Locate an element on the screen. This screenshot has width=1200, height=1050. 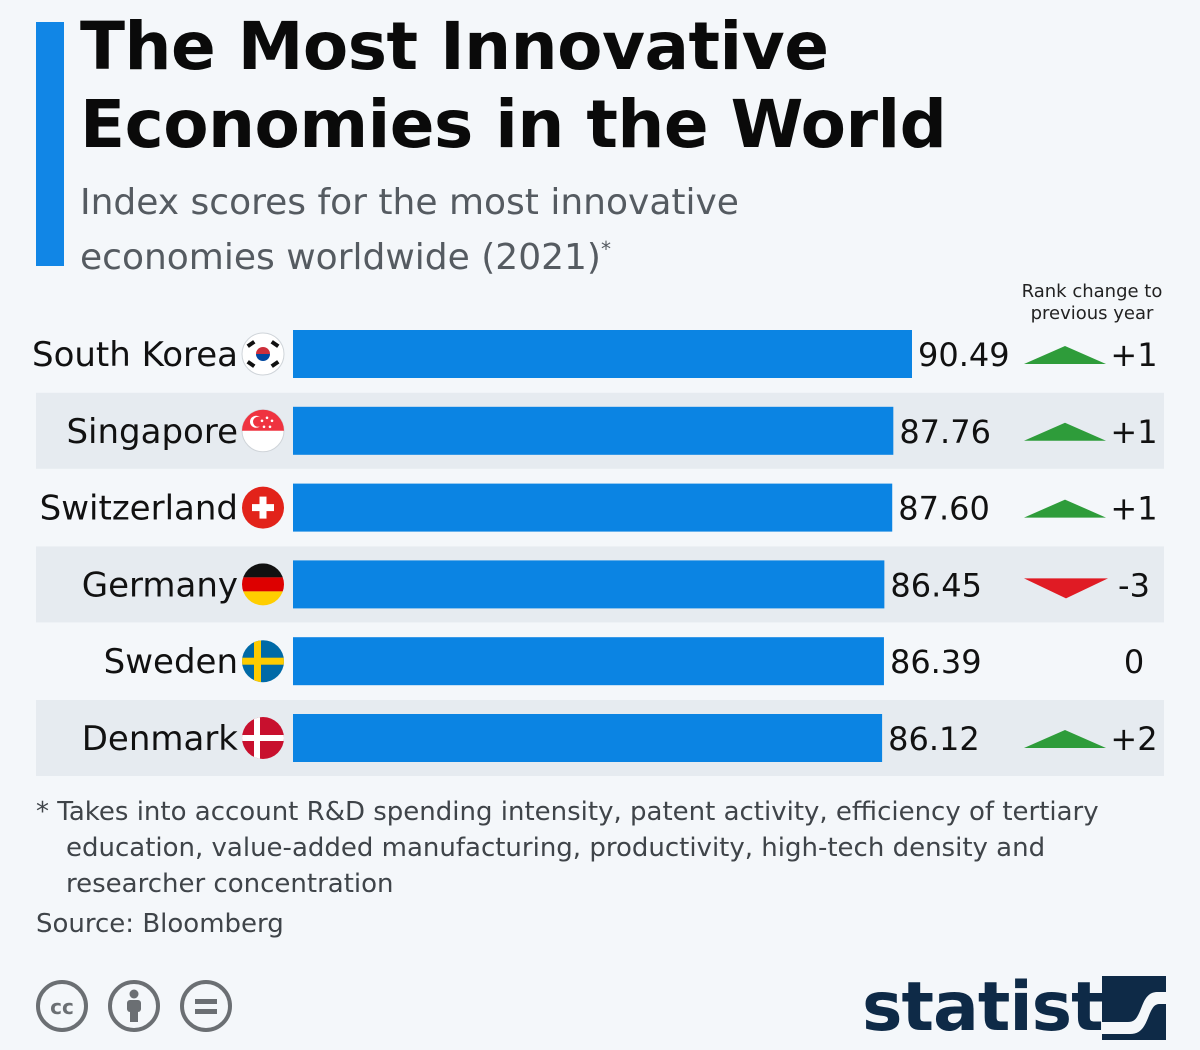
bar-sweden is located at coordinates (588, 661).